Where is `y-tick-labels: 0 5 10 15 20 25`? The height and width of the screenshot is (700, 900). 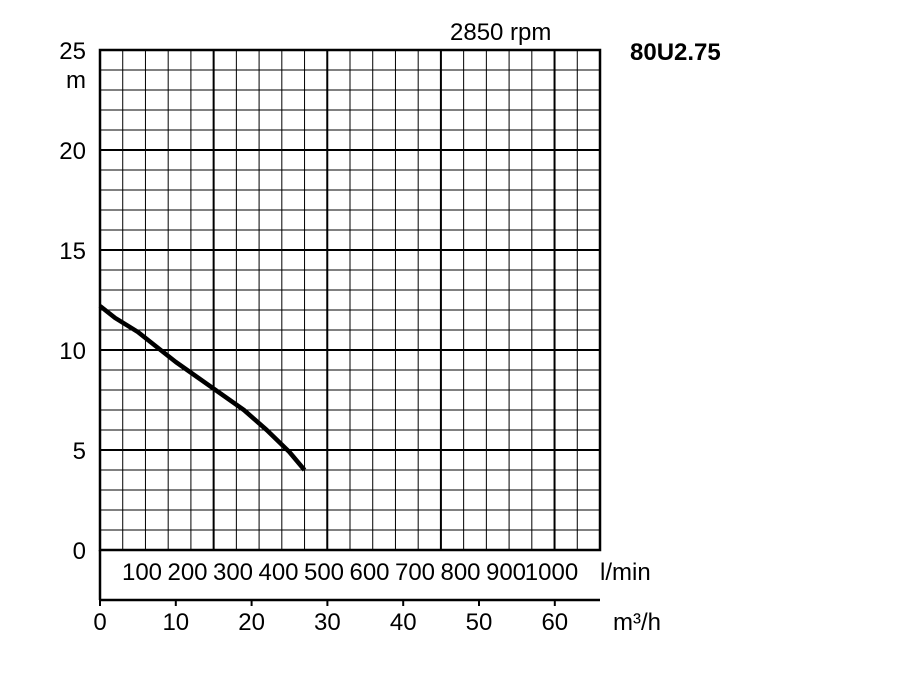 y-tick-labels: 0 5 10 15 20 25 is located at coordinates (72, 301).